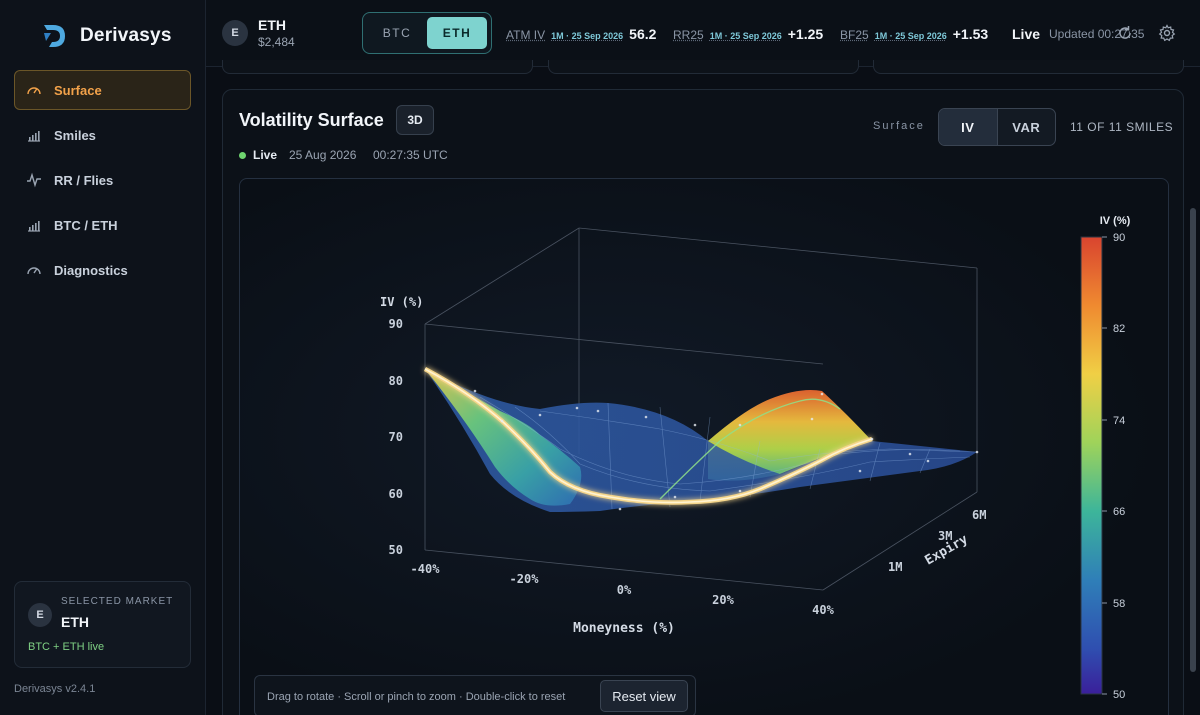 The width and height of the screenshot is (1200, 715). I want to click on reset-view-button: Reset view, so click(644, 696).